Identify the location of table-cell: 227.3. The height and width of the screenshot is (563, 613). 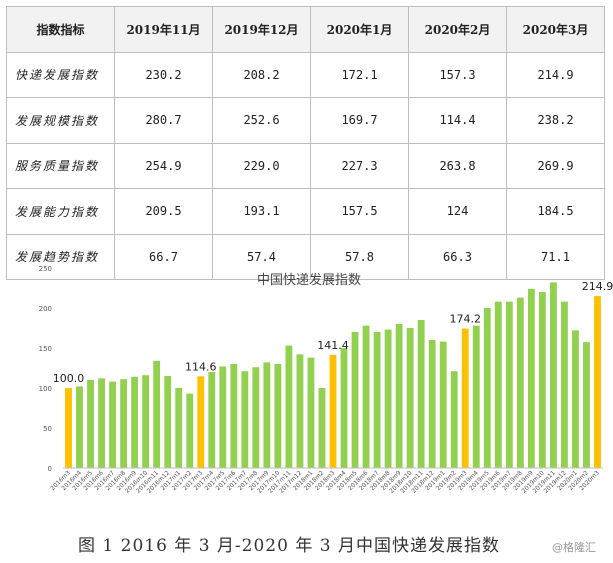
(359, 165).